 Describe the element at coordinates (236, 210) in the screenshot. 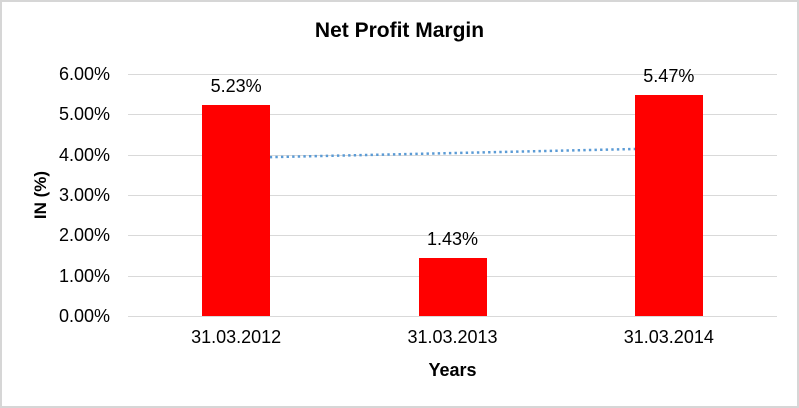

I see `bar-31.03.2012` at that location.